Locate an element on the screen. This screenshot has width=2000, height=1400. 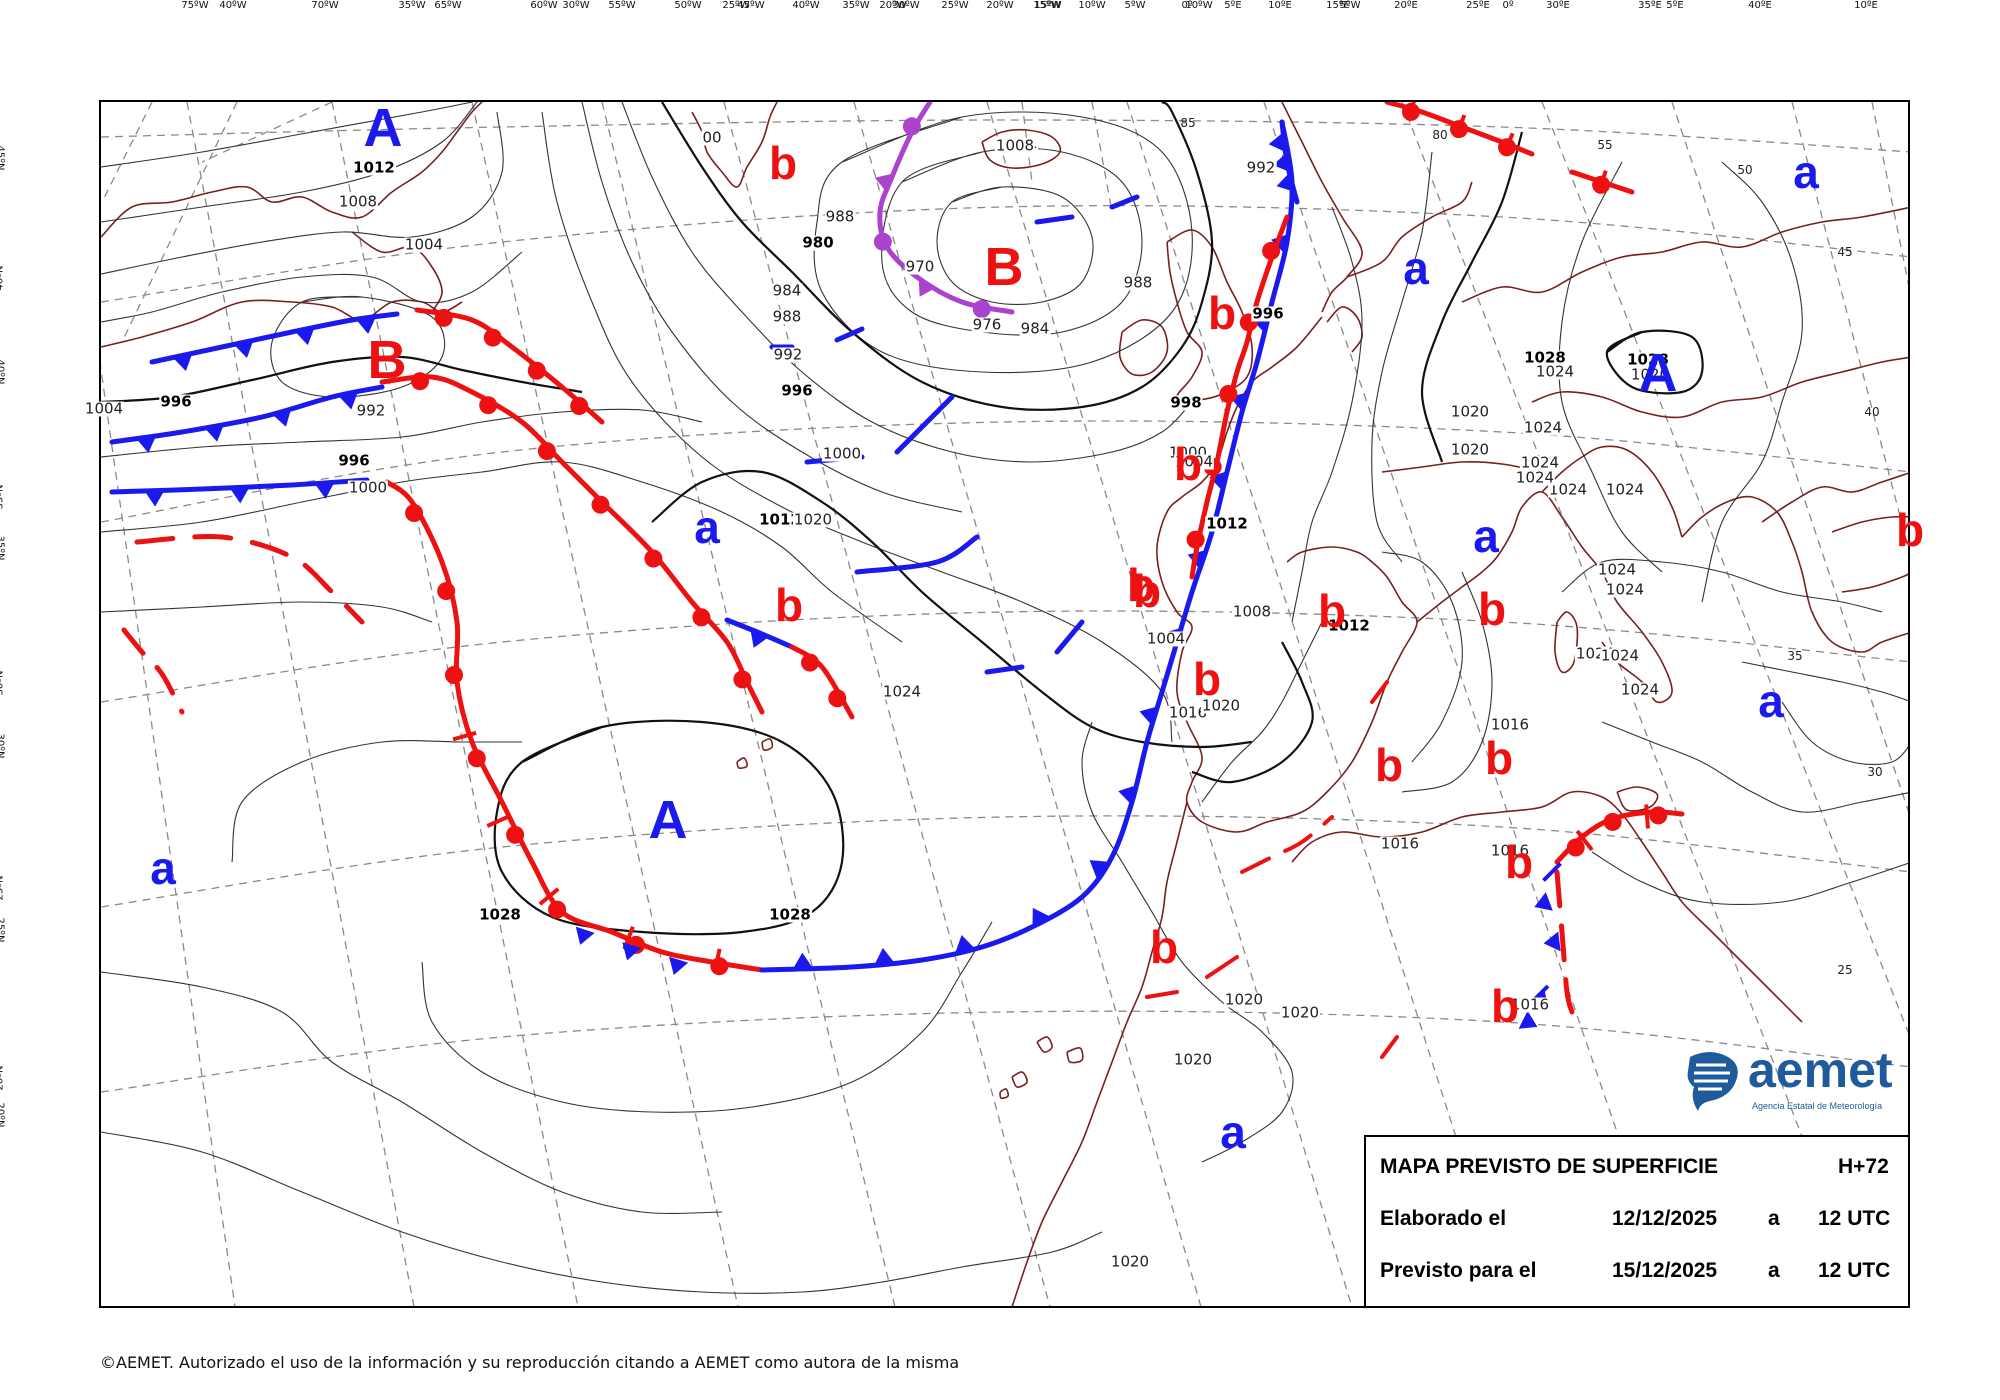
info-title-row: MAPA PREVISTO DE SUPERFICIE H+72 is located at coordinates (1637, 1170).